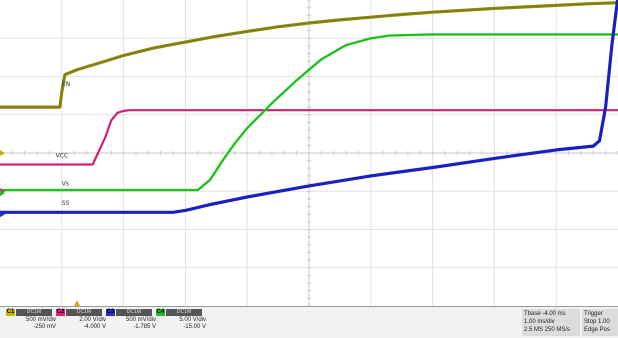 The height and width of the screenshot is (338, 618). I want to click on channel-badge: C3, so click(110, 312).